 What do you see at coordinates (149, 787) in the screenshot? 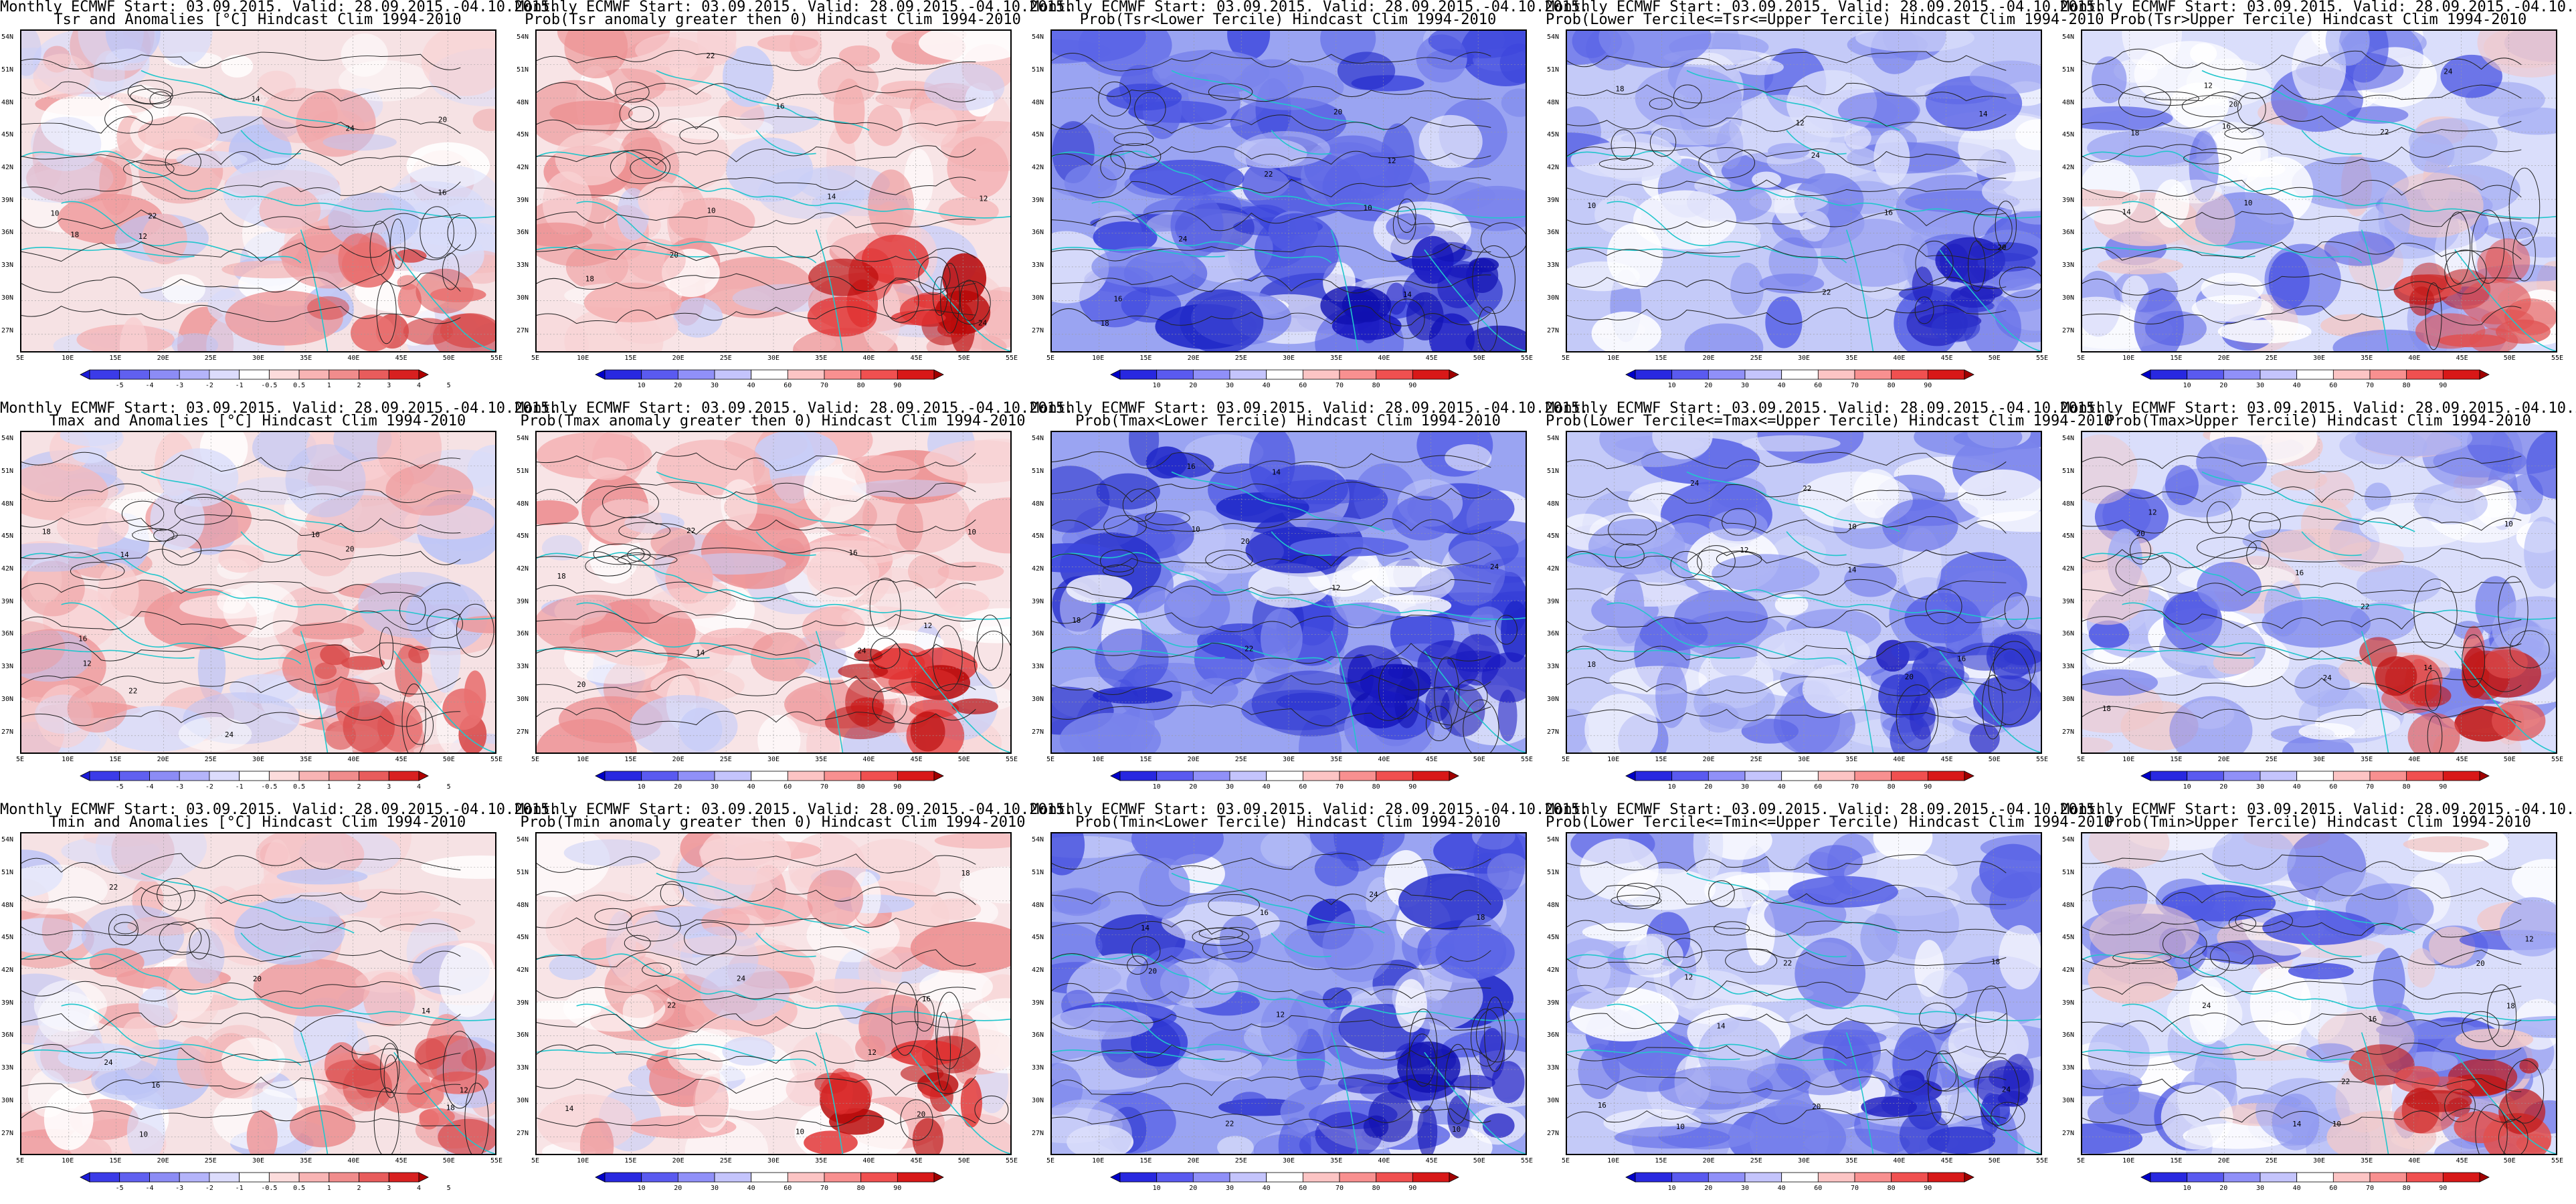
I see `colorbar-tick-label: -4` at bounding box center [149, 787].